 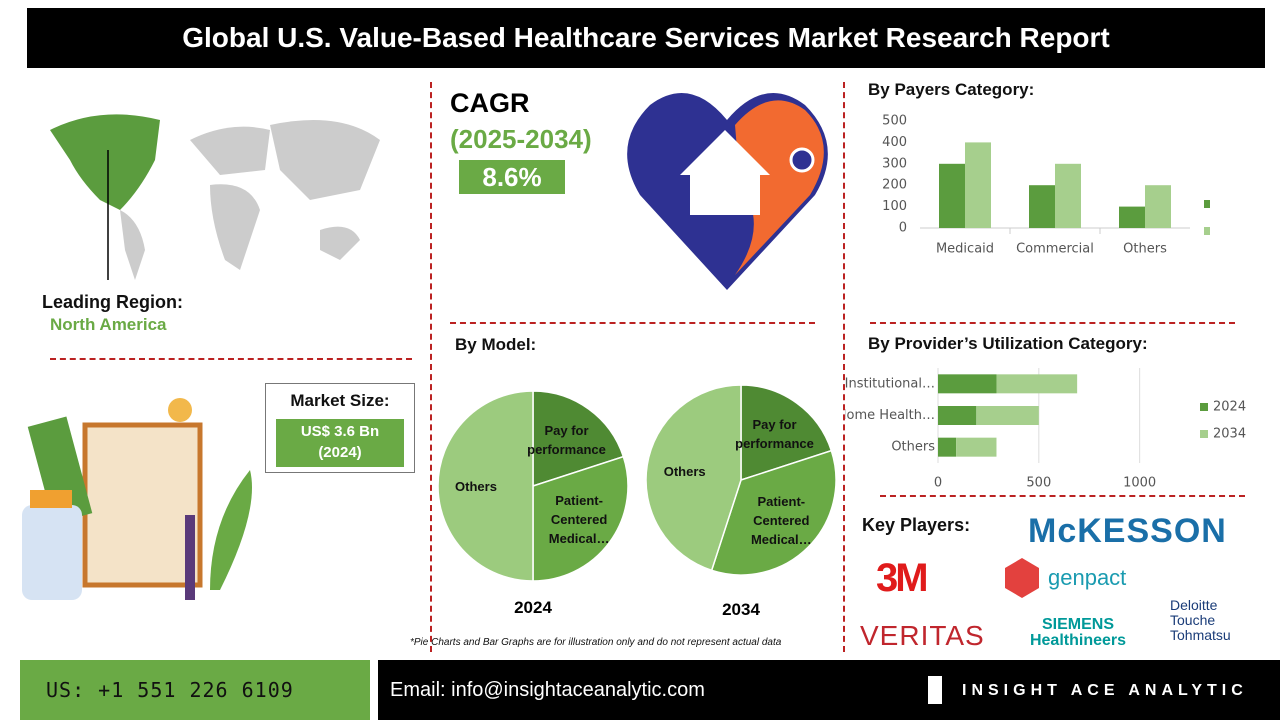 I want to click on company: SIEMENS Healthineers, so click(x=1078, y=632).